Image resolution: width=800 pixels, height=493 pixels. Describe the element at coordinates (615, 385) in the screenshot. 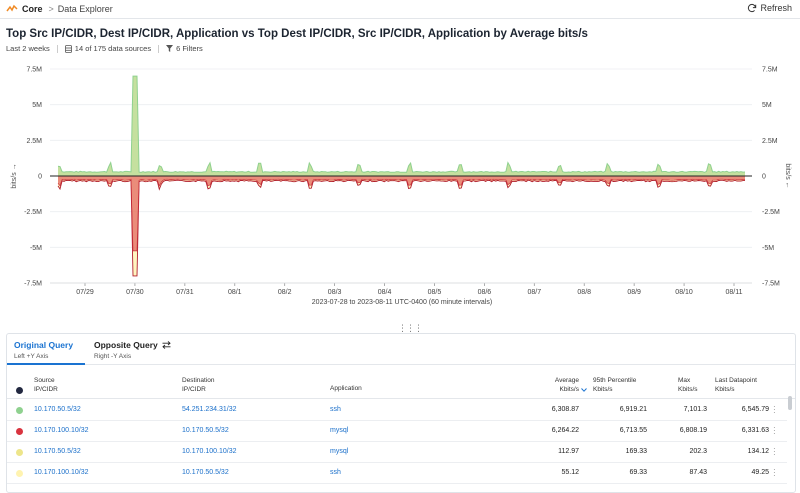

I see `column-header-p95-label: 95th Percentile Kbits/s` at that location.